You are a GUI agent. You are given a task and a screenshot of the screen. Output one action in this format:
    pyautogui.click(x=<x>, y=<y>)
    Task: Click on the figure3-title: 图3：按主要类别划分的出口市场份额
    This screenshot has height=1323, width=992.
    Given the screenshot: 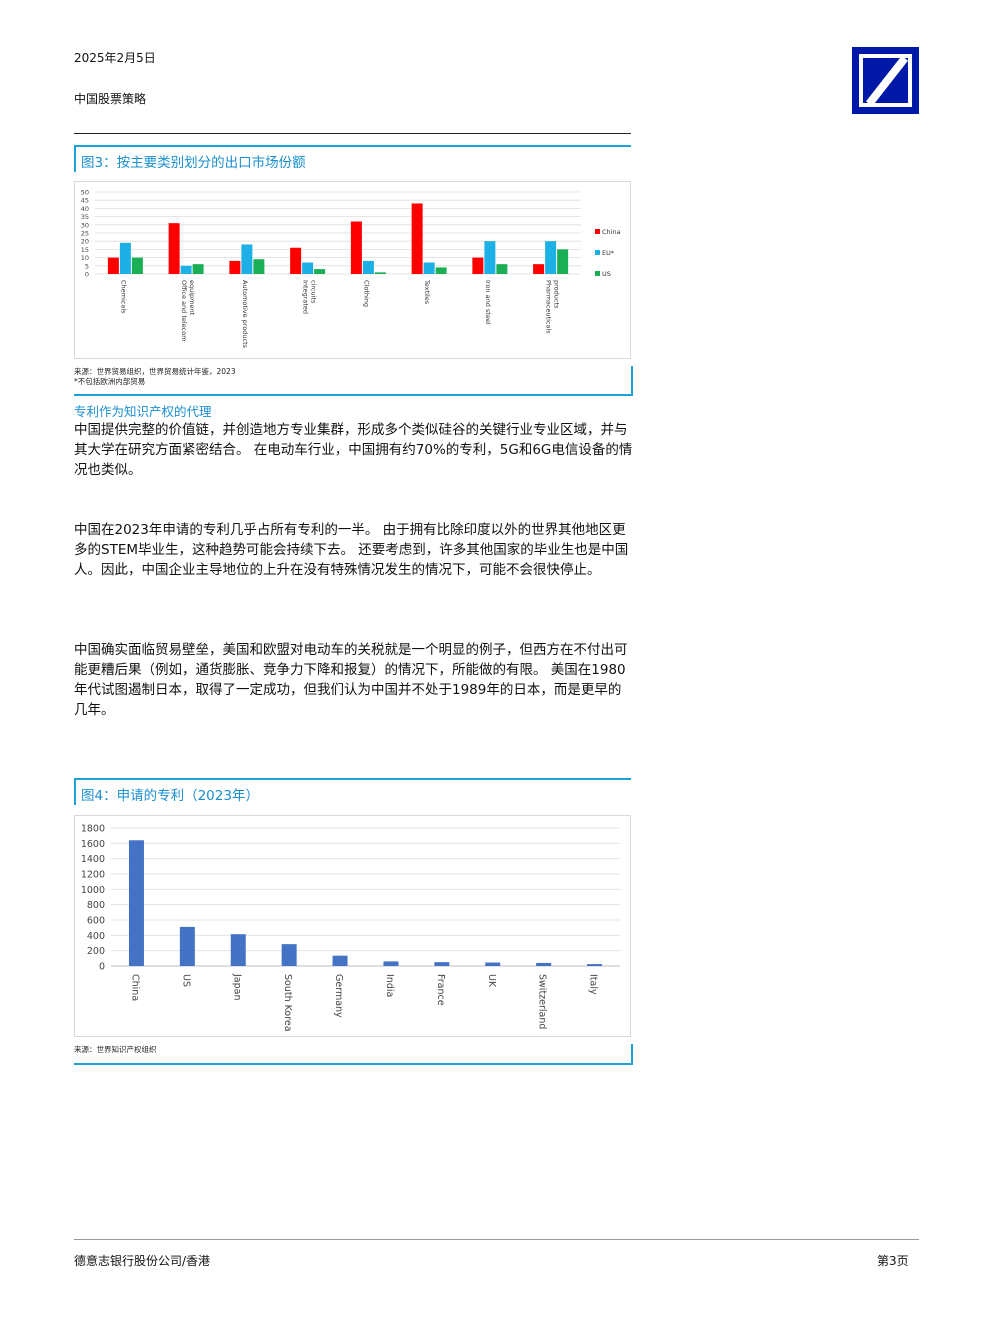 What is the action you would take?
    pyautogui.click(x=193, y=163)
    